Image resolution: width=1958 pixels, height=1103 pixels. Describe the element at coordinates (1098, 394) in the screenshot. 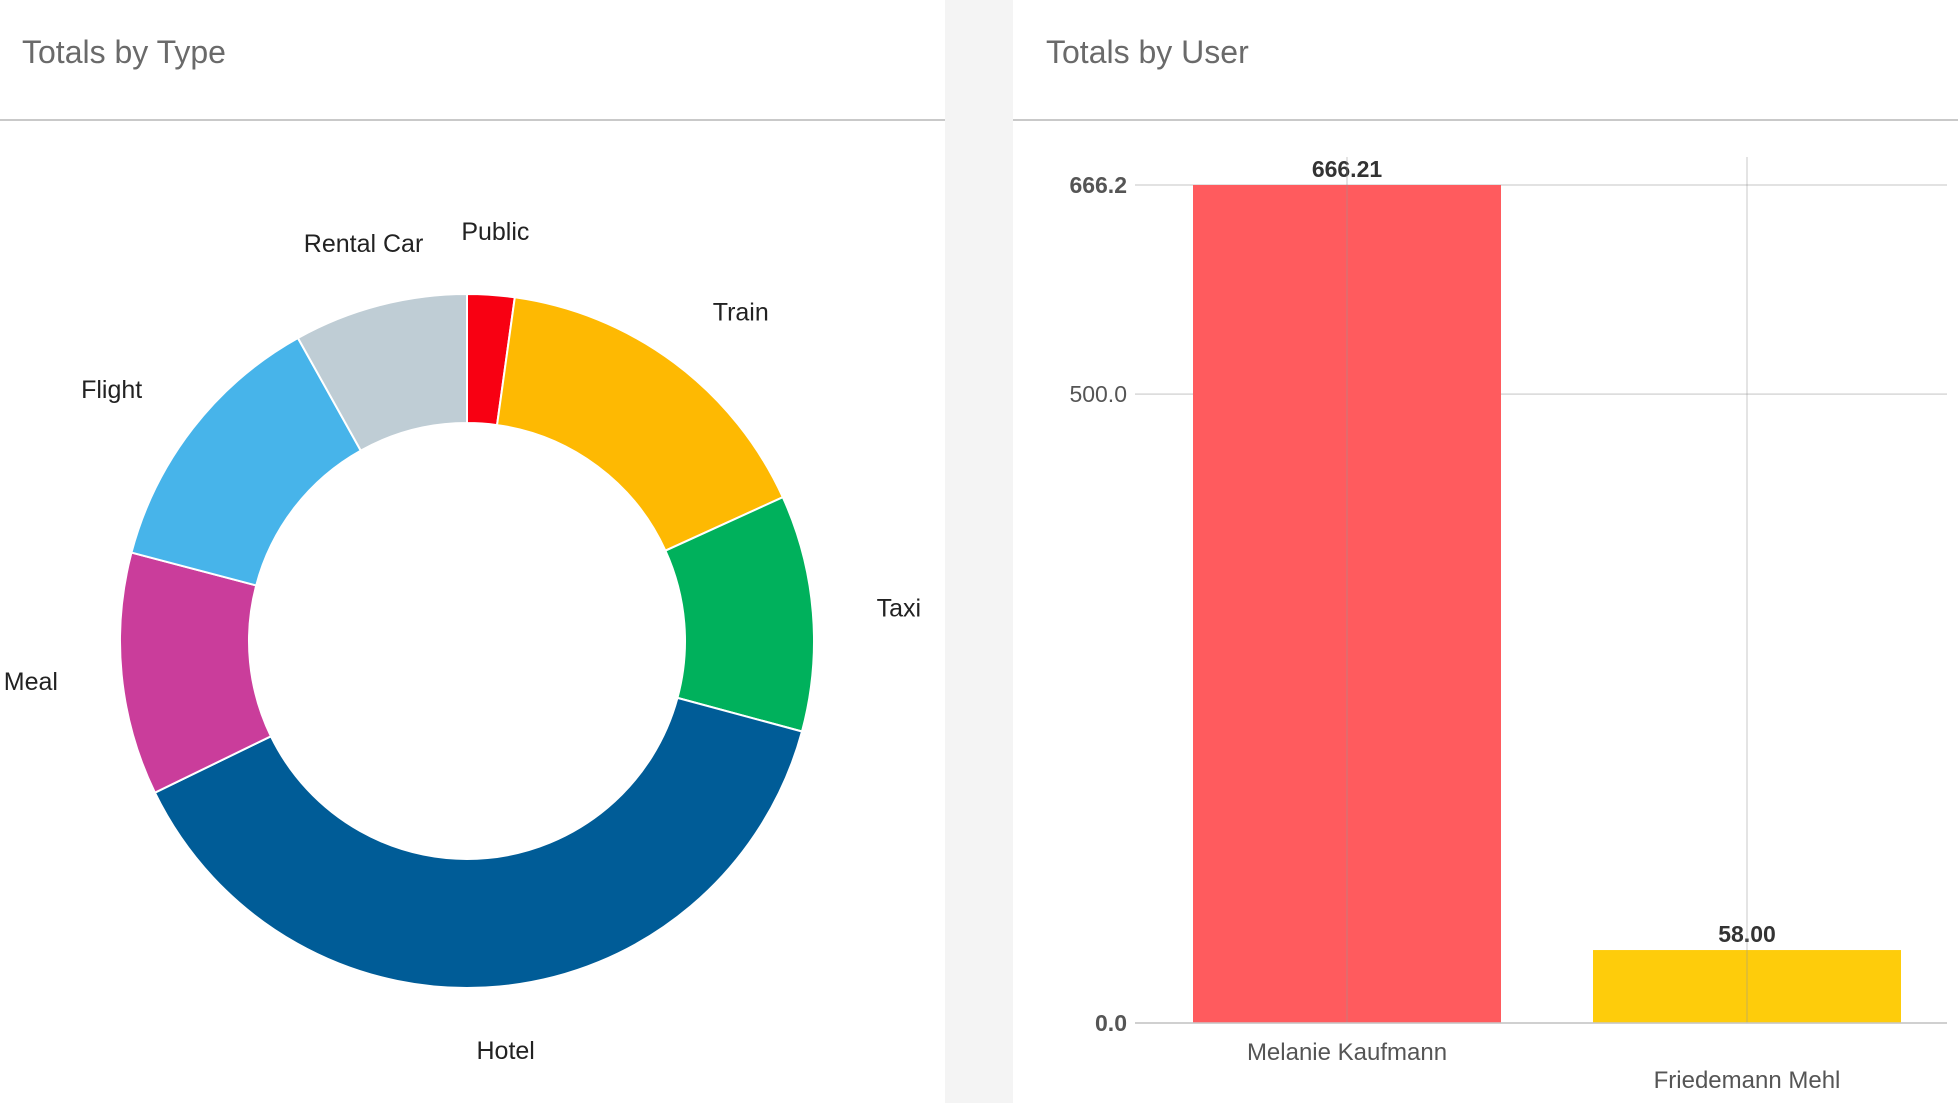

I see `y-tick-label: 500.0` at that location.